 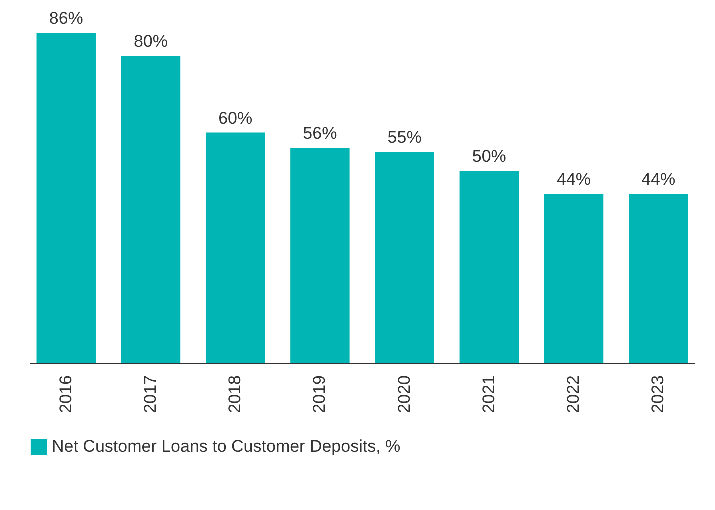 What do you see at coordinates (66, 18) in the screenshot?
I see `data-label: 86%` at bounding box center [66, 18].